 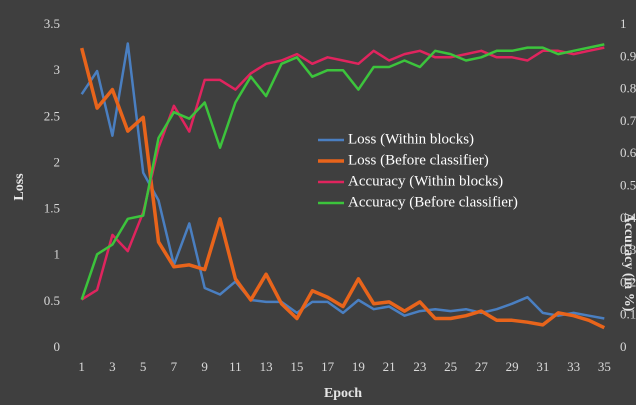 What do you see at coordinates (482, 366) in the screenshot?
I see `x-tick-label: 27` at bounding box center [482, 366].